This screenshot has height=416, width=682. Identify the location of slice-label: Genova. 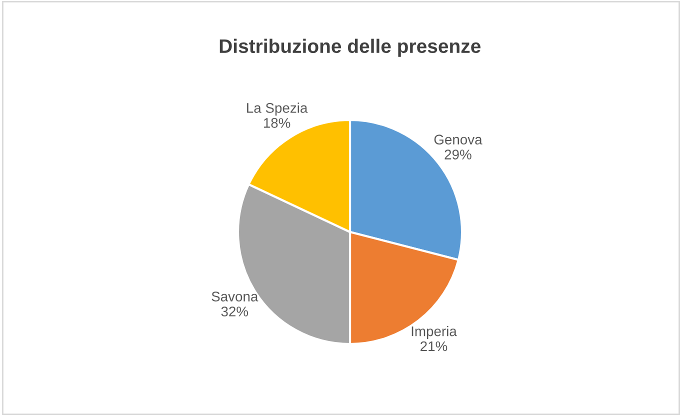
(458, 139).